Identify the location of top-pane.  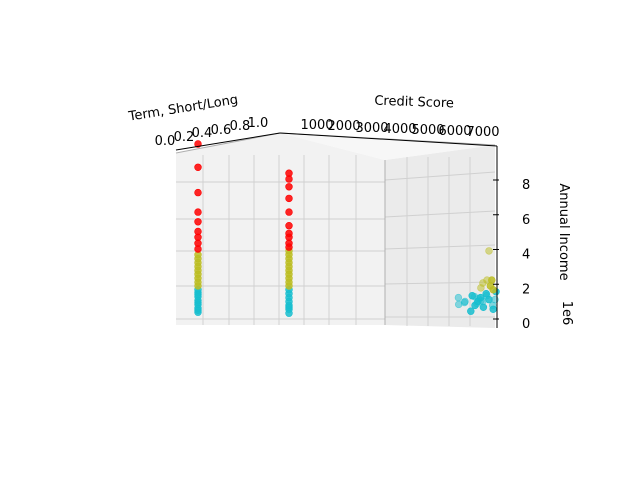
(387, 146).